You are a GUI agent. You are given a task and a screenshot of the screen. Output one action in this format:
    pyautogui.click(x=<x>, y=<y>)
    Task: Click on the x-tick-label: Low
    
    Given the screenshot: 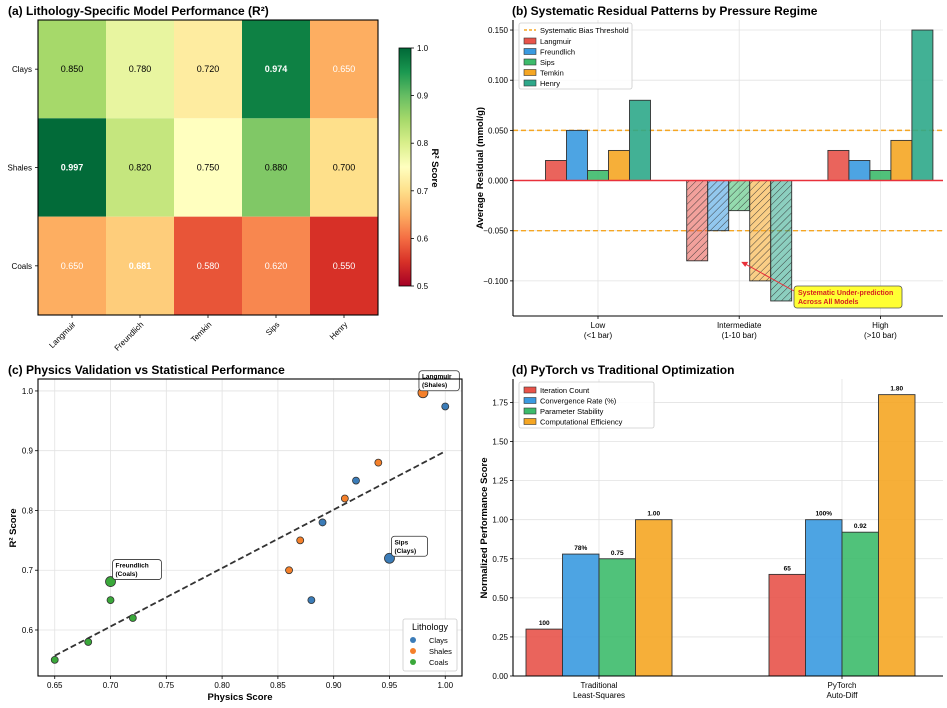 What is the action you would take?
    pyautogui.click(x=598, y=325)
    